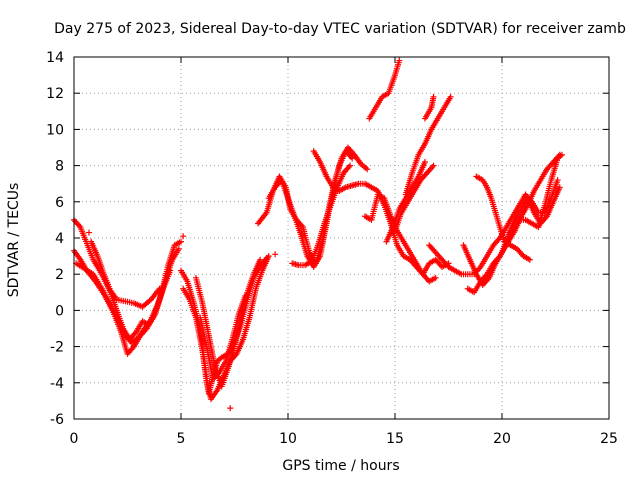 The image size is (640, 480). I want to click on y-tick-label: 4, so click(59, 239).